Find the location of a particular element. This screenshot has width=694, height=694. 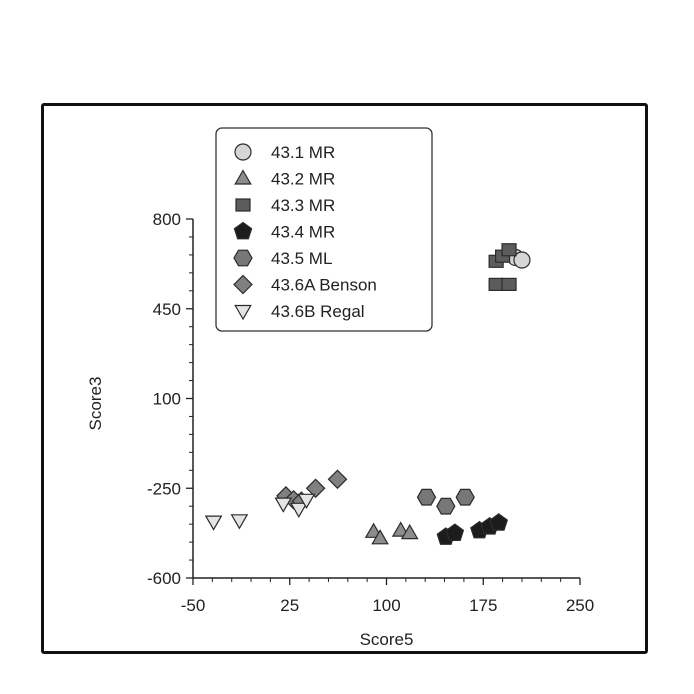

legend-item: 43.2 MR is located at coordinates (284, 179).